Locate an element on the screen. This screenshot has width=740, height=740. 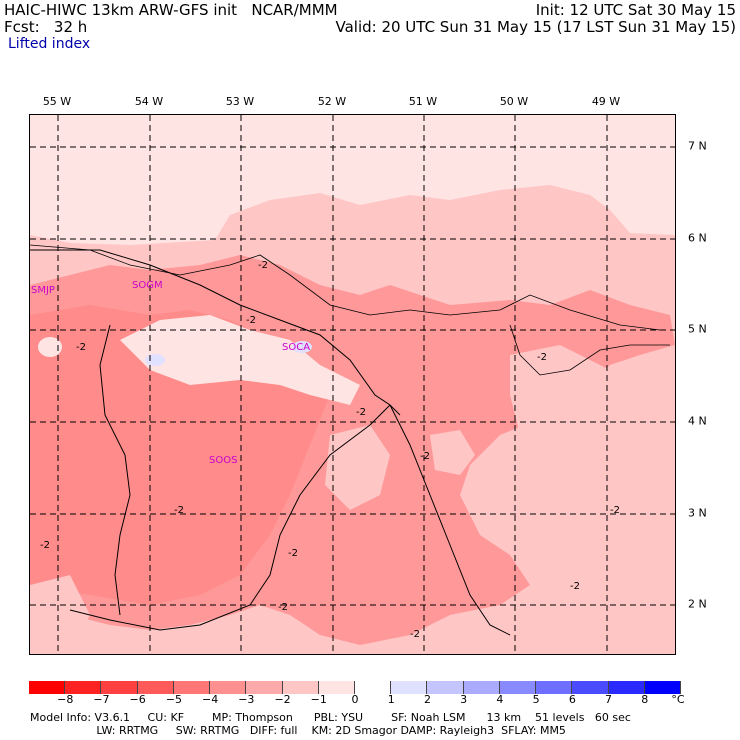
lon-label: 52 W is located at coordinates (332, 101).